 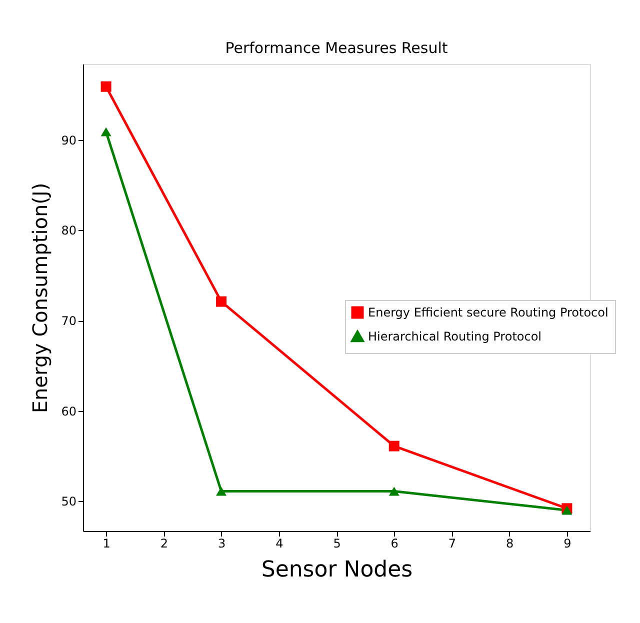 I want to click on y-tick-label: 70, so click(x=68, y=321).